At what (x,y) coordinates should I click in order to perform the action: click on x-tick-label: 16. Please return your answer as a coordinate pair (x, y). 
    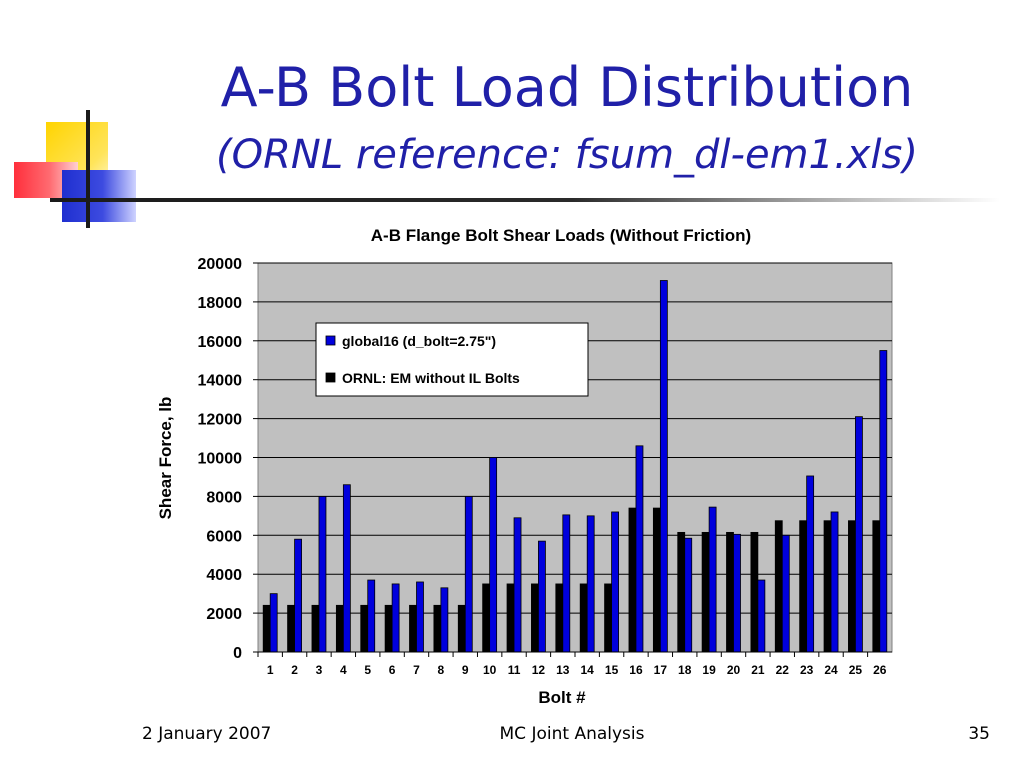
    Looking at the image, I should click on (636, 670).